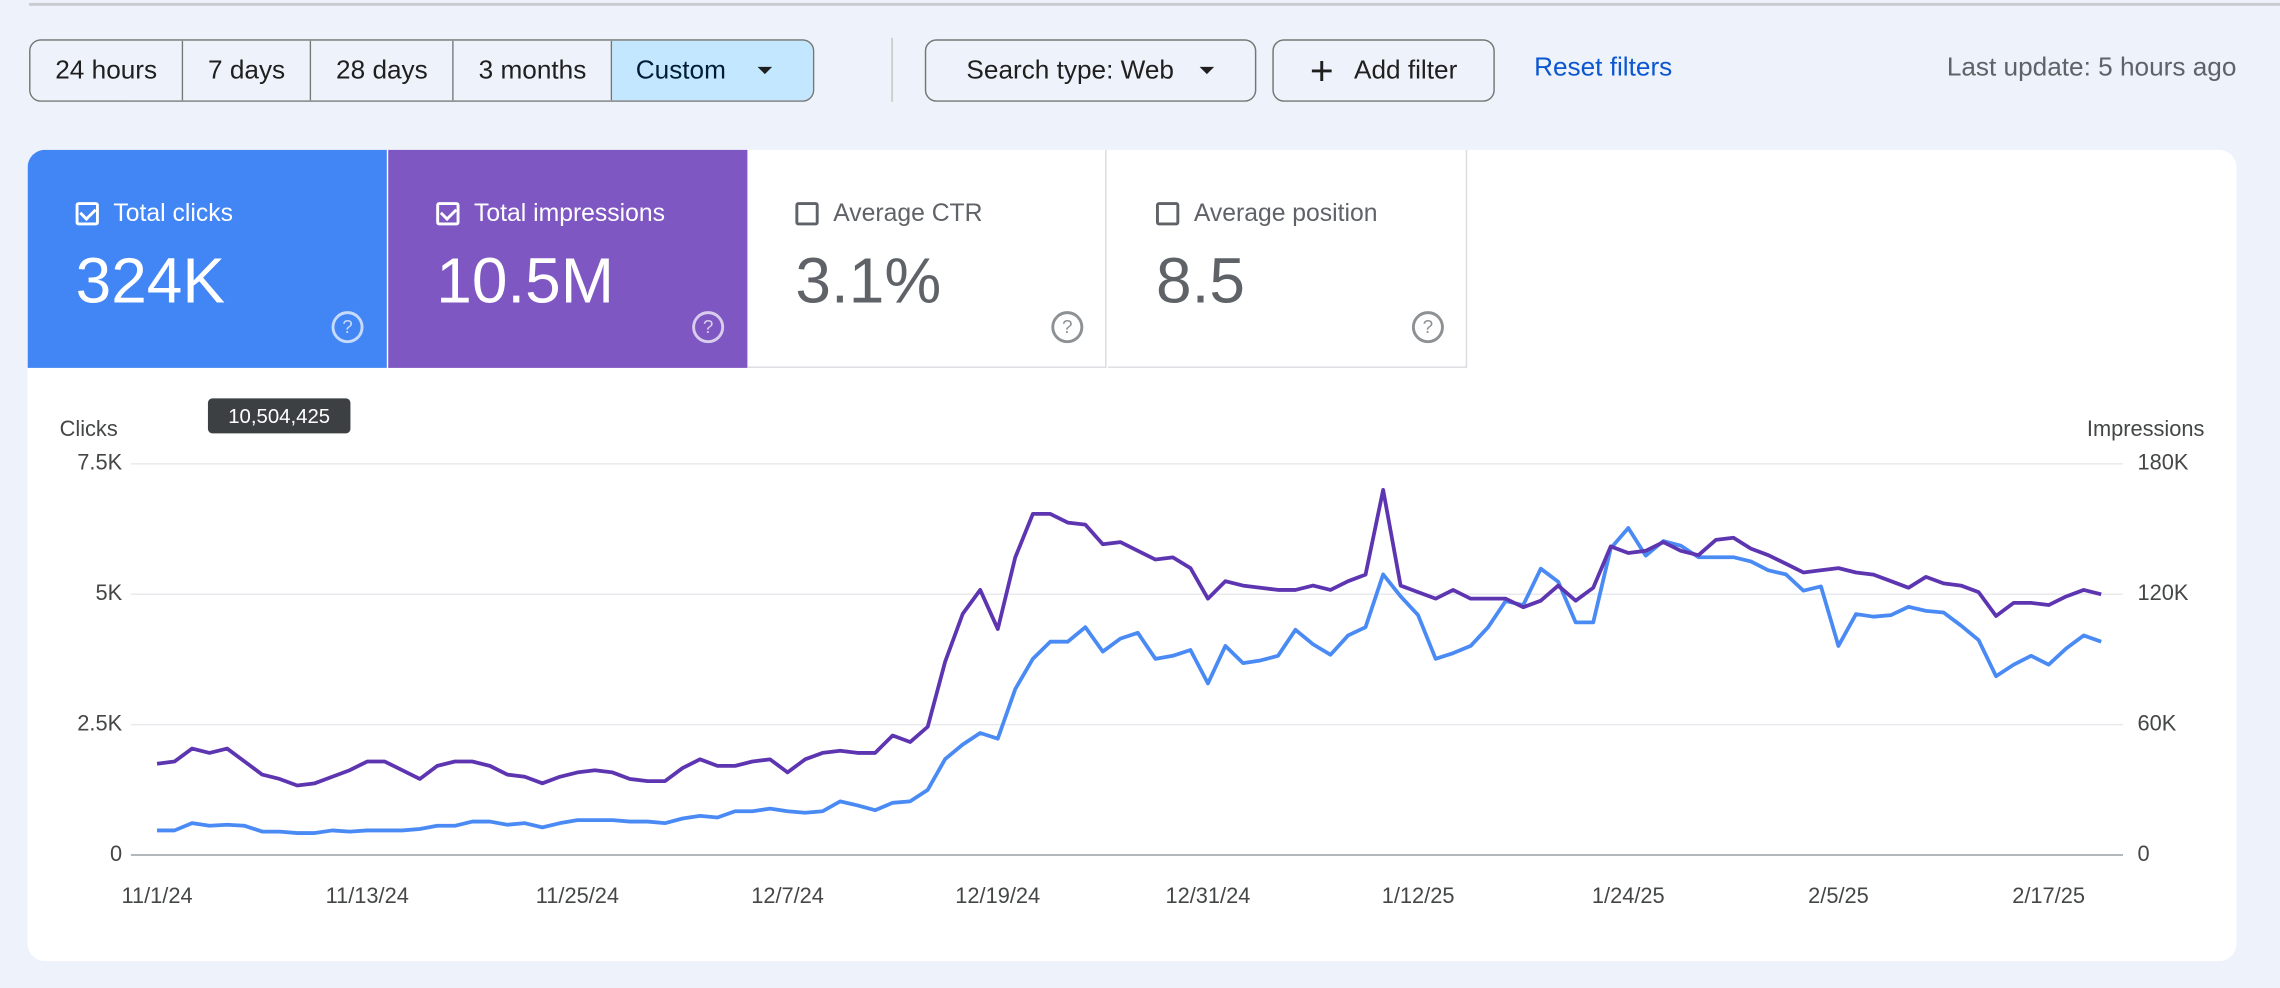  Describe the element at coordinates (2091, 67) in the screenshot. I see `last-update: Last update: 5 hours ago` at that location.